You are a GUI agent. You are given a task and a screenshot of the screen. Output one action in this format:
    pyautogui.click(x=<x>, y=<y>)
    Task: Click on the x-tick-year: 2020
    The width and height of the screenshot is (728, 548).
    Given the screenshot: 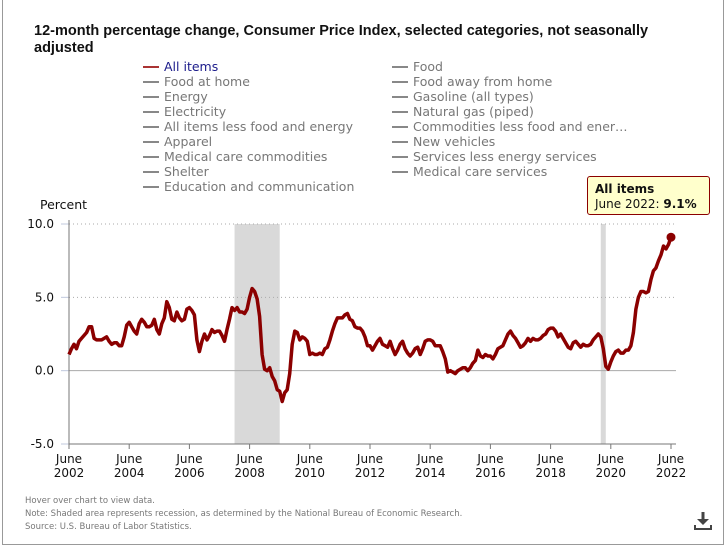 What is the action you would take?
    pyautogui.click(x=611, y=473)
    